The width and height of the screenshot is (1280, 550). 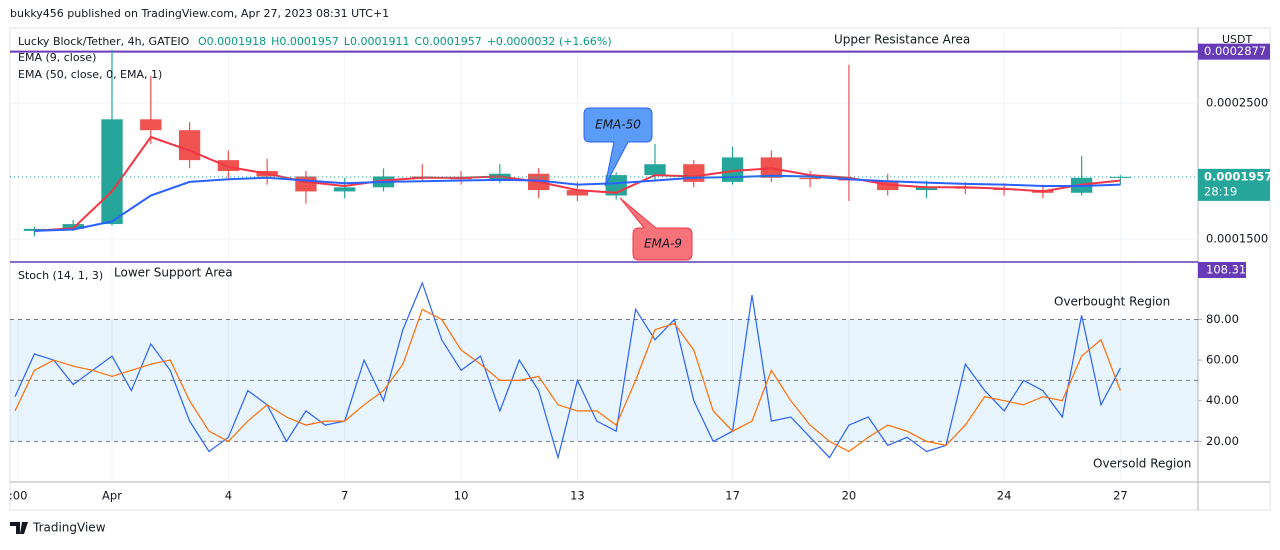 I want to click on ema9-label: EMA-9, so click(x=663, y=244).